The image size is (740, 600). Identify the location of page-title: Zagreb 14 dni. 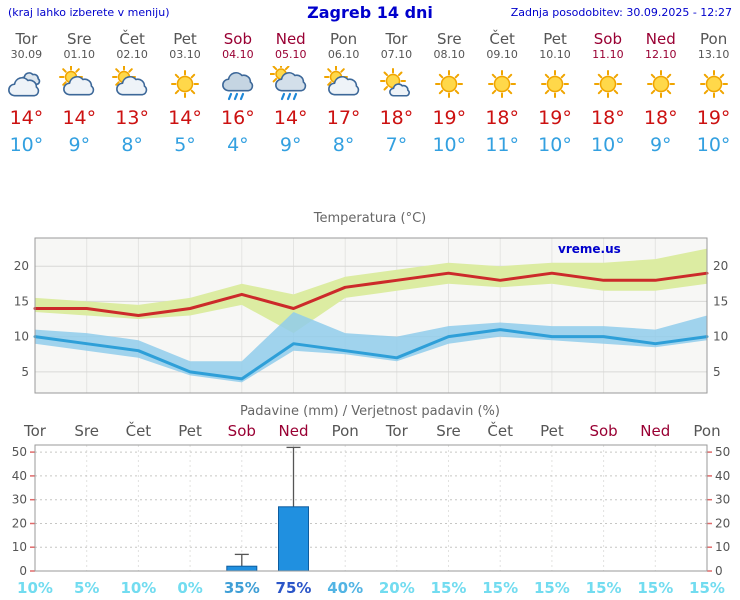
(370, 12).